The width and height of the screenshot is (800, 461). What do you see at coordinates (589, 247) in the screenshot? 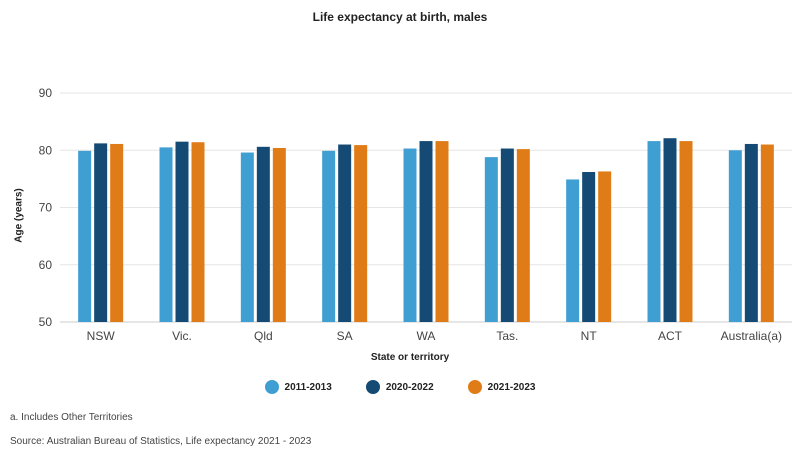
I see `bar-2020-2022-NT` at bounding box center [589, 247].